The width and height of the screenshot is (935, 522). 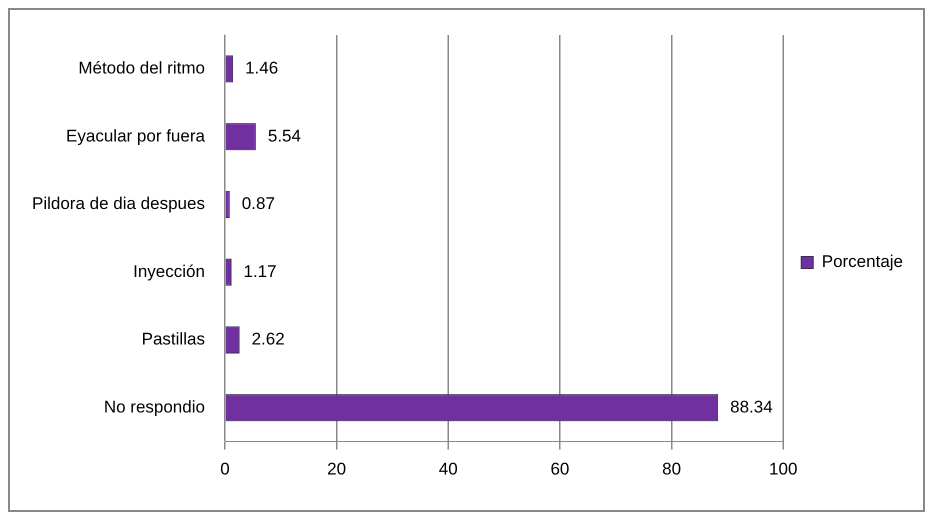 What do you see at coordinates (336, 468) in the screenshot?
I see `x-tick-label: 20` at bounding box center [336, 468].